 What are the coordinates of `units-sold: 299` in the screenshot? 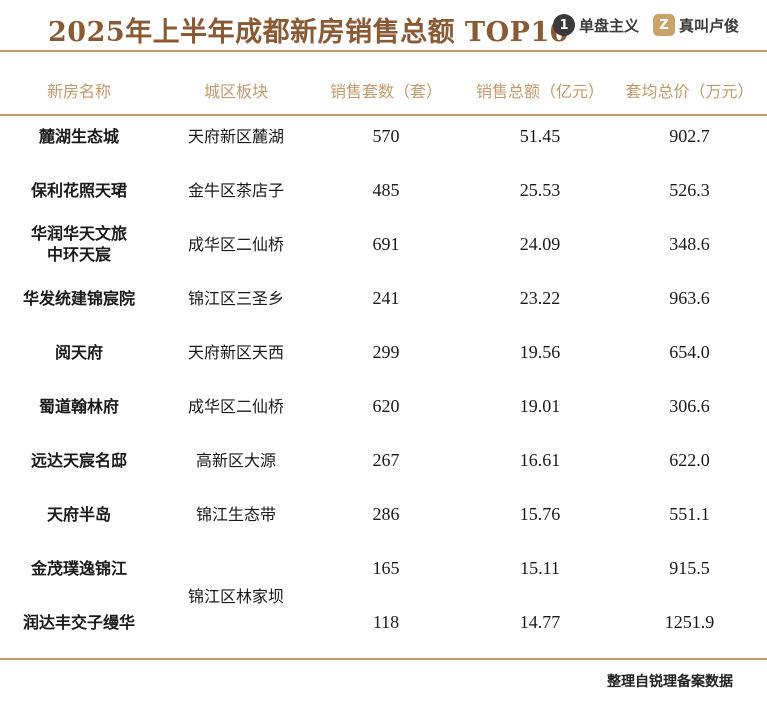 It's located at (386, 351).